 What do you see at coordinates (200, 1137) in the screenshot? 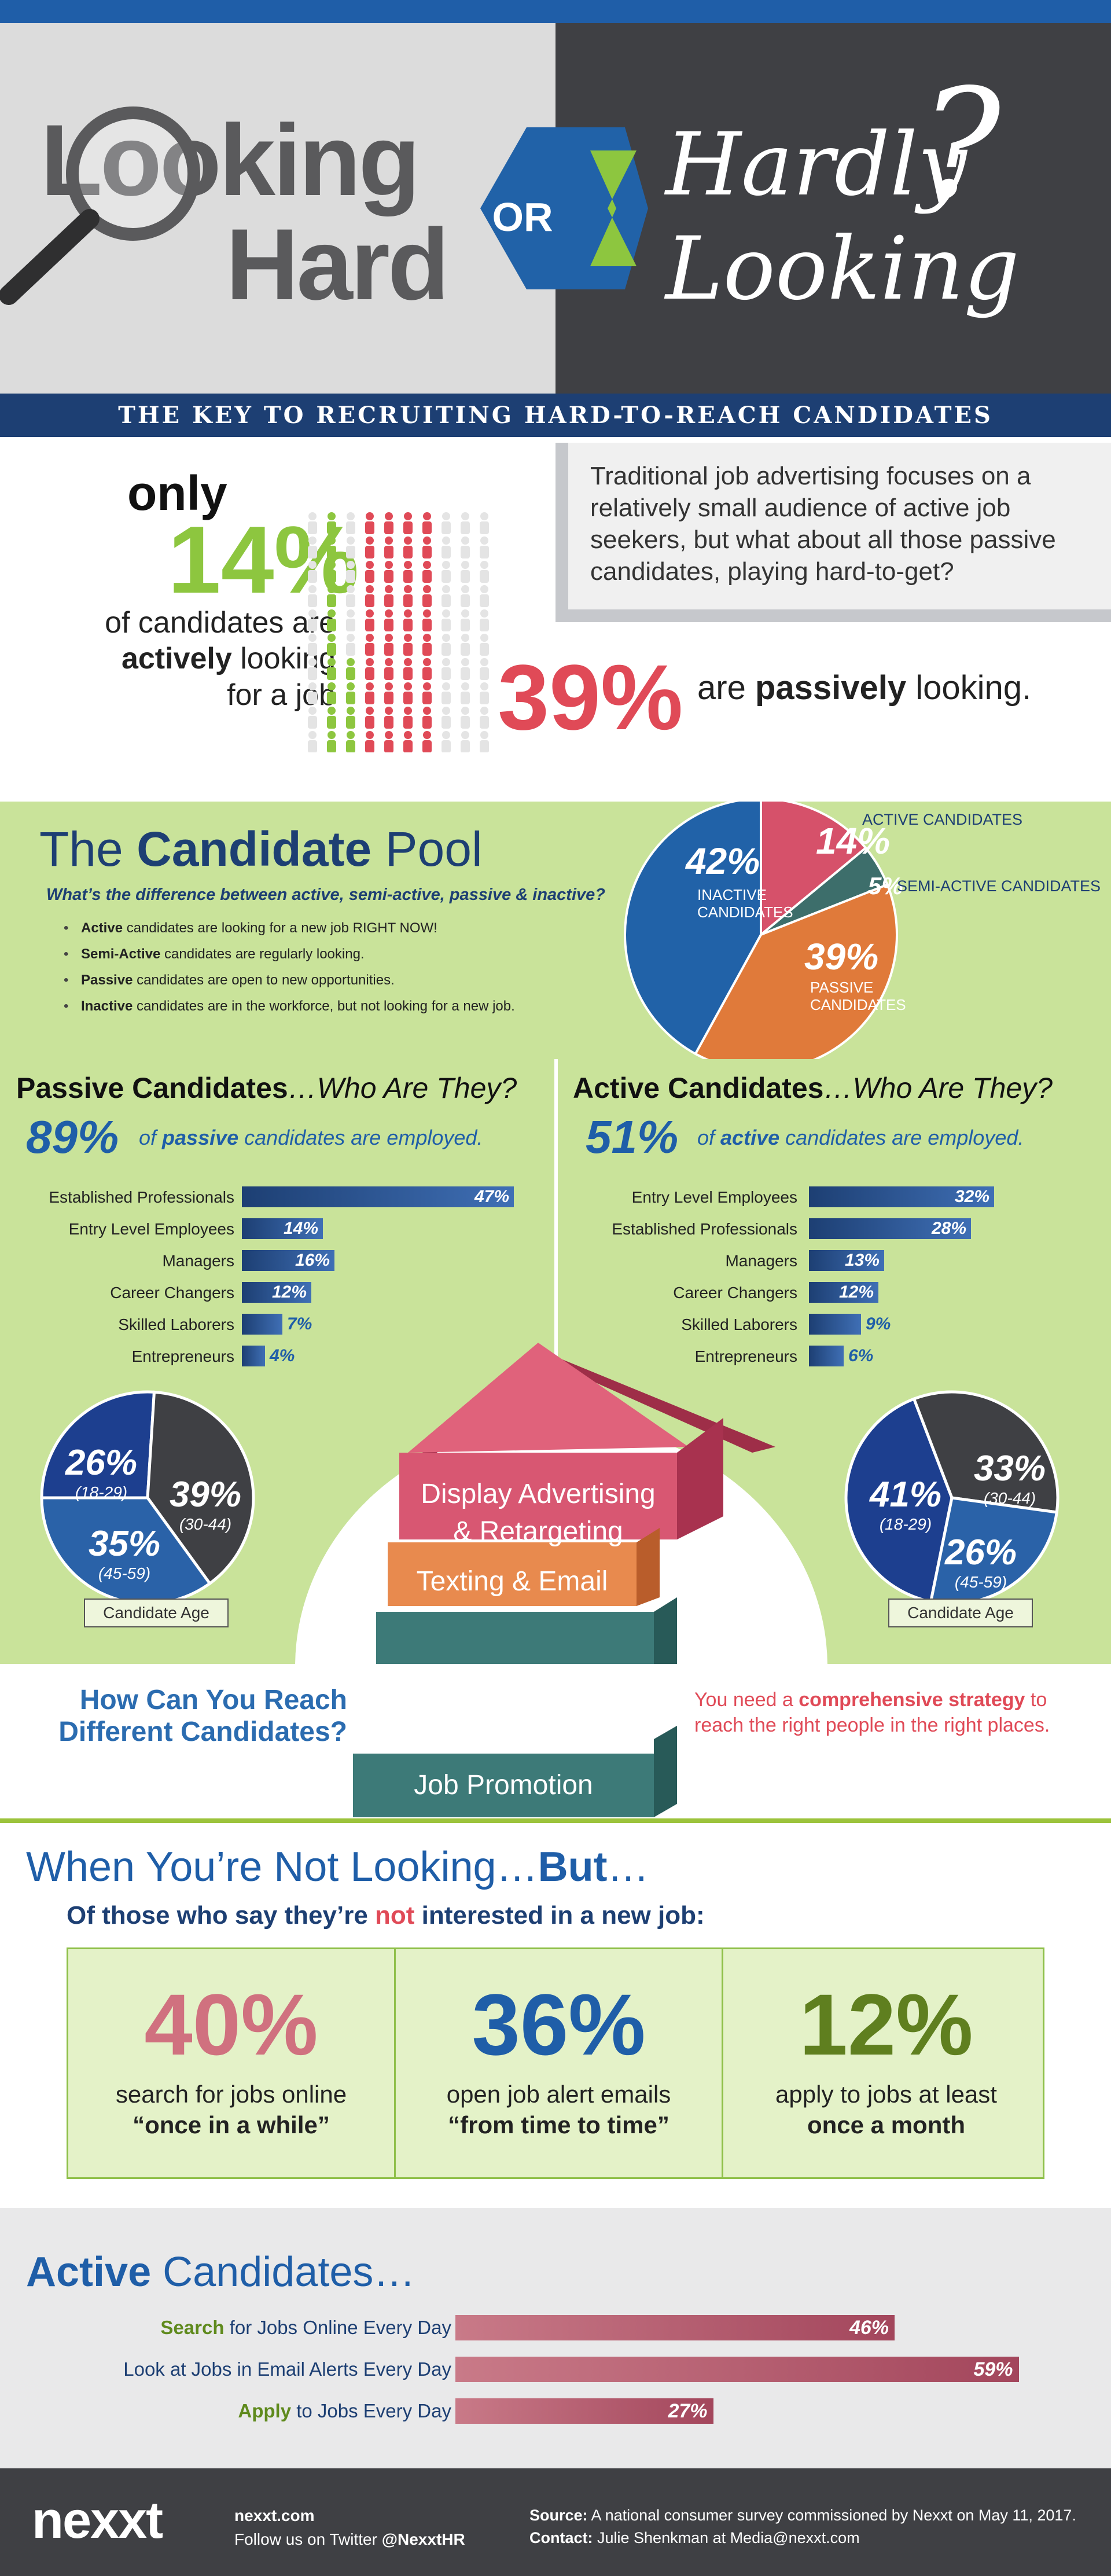
I see `employed-bold: passive` at bounding box center [200, 1137].